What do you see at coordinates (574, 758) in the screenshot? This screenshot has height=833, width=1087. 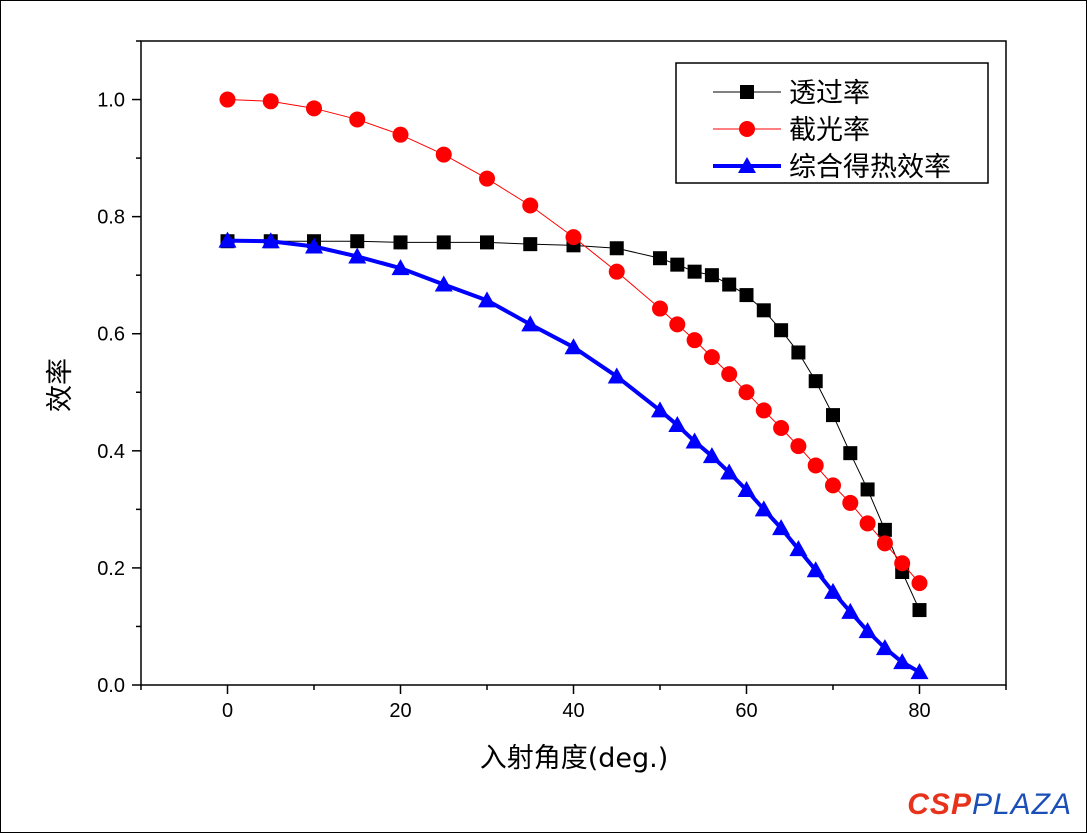 I see `x-axis-label: 入射角度(deg.)` at bounding box center [574, 758].